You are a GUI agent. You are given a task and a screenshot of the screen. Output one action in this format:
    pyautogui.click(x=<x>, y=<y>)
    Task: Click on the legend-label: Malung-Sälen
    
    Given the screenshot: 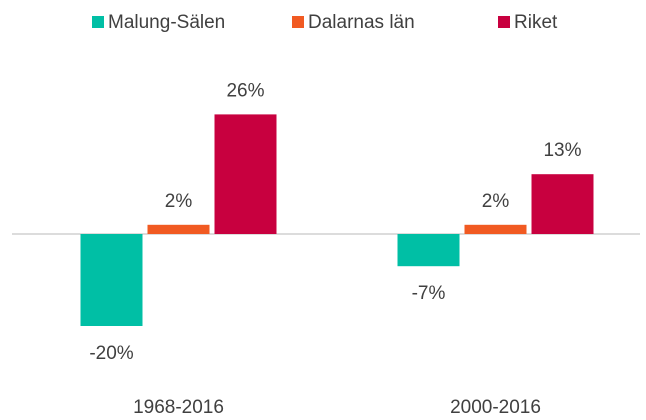 What is the action you would take?
    pyautogui.click(x=166, y=22)
    